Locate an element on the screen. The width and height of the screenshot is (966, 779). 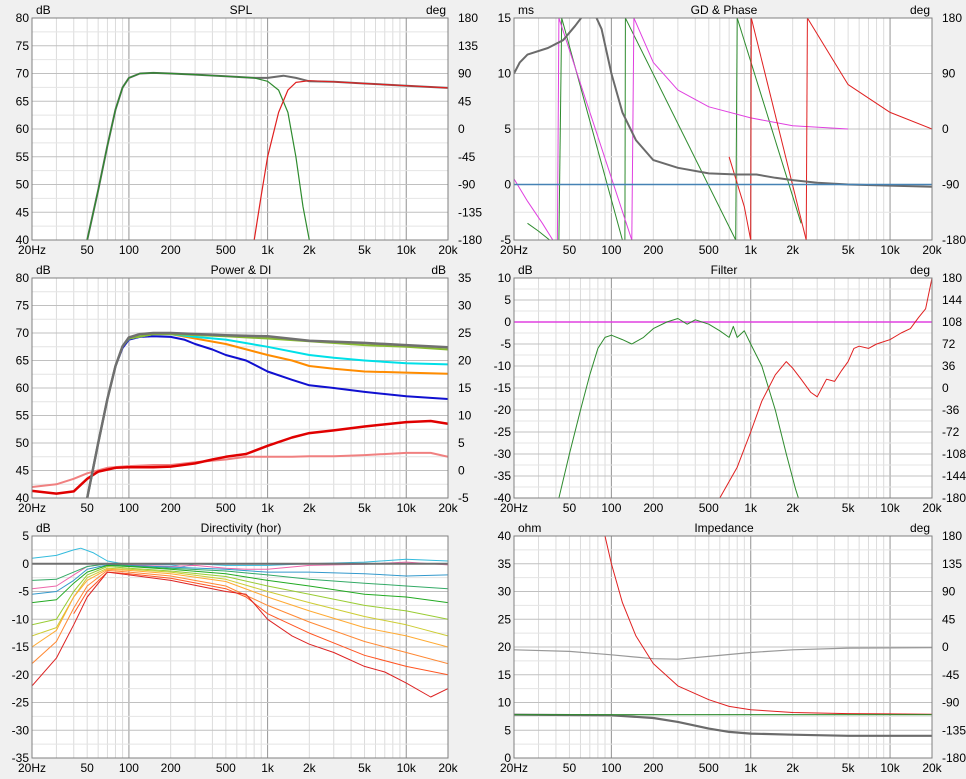
gd-x-tick-label: 20k is located at coordinates (932, 250).